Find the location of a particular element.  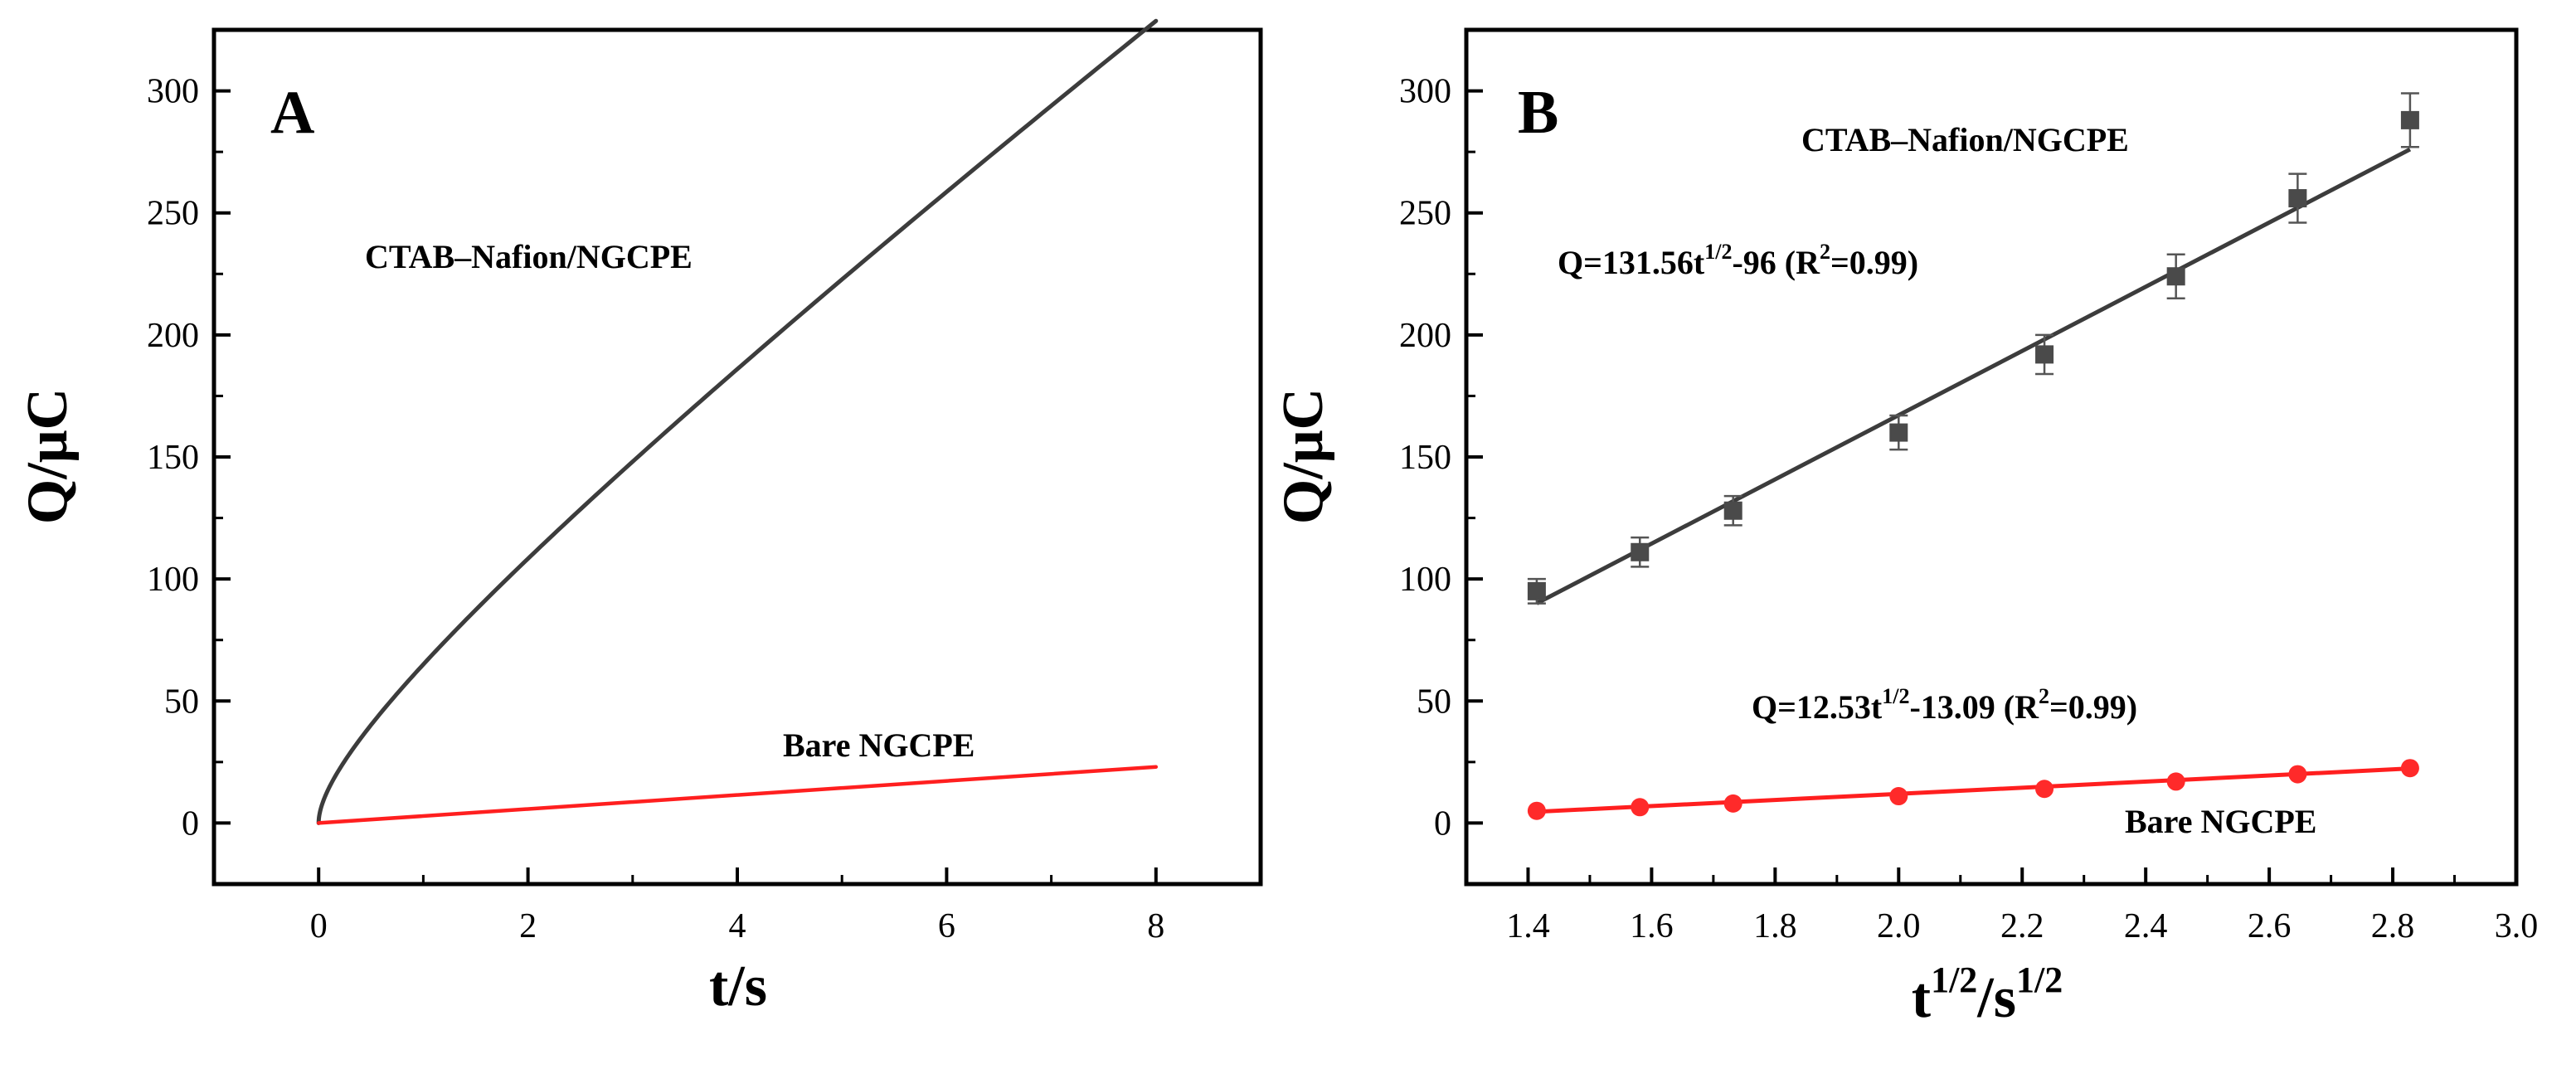

panel-b-x-tick-label: 1.8 is located at coordinates (1775, 926).